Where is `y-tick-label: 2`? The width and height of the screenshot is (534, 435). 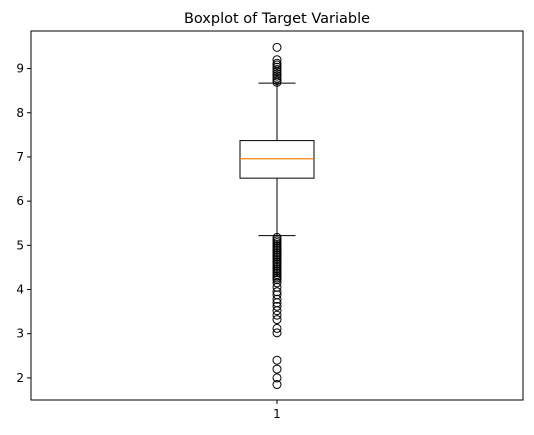
y-tick-label: 2 is located at coordinates (20, 378).